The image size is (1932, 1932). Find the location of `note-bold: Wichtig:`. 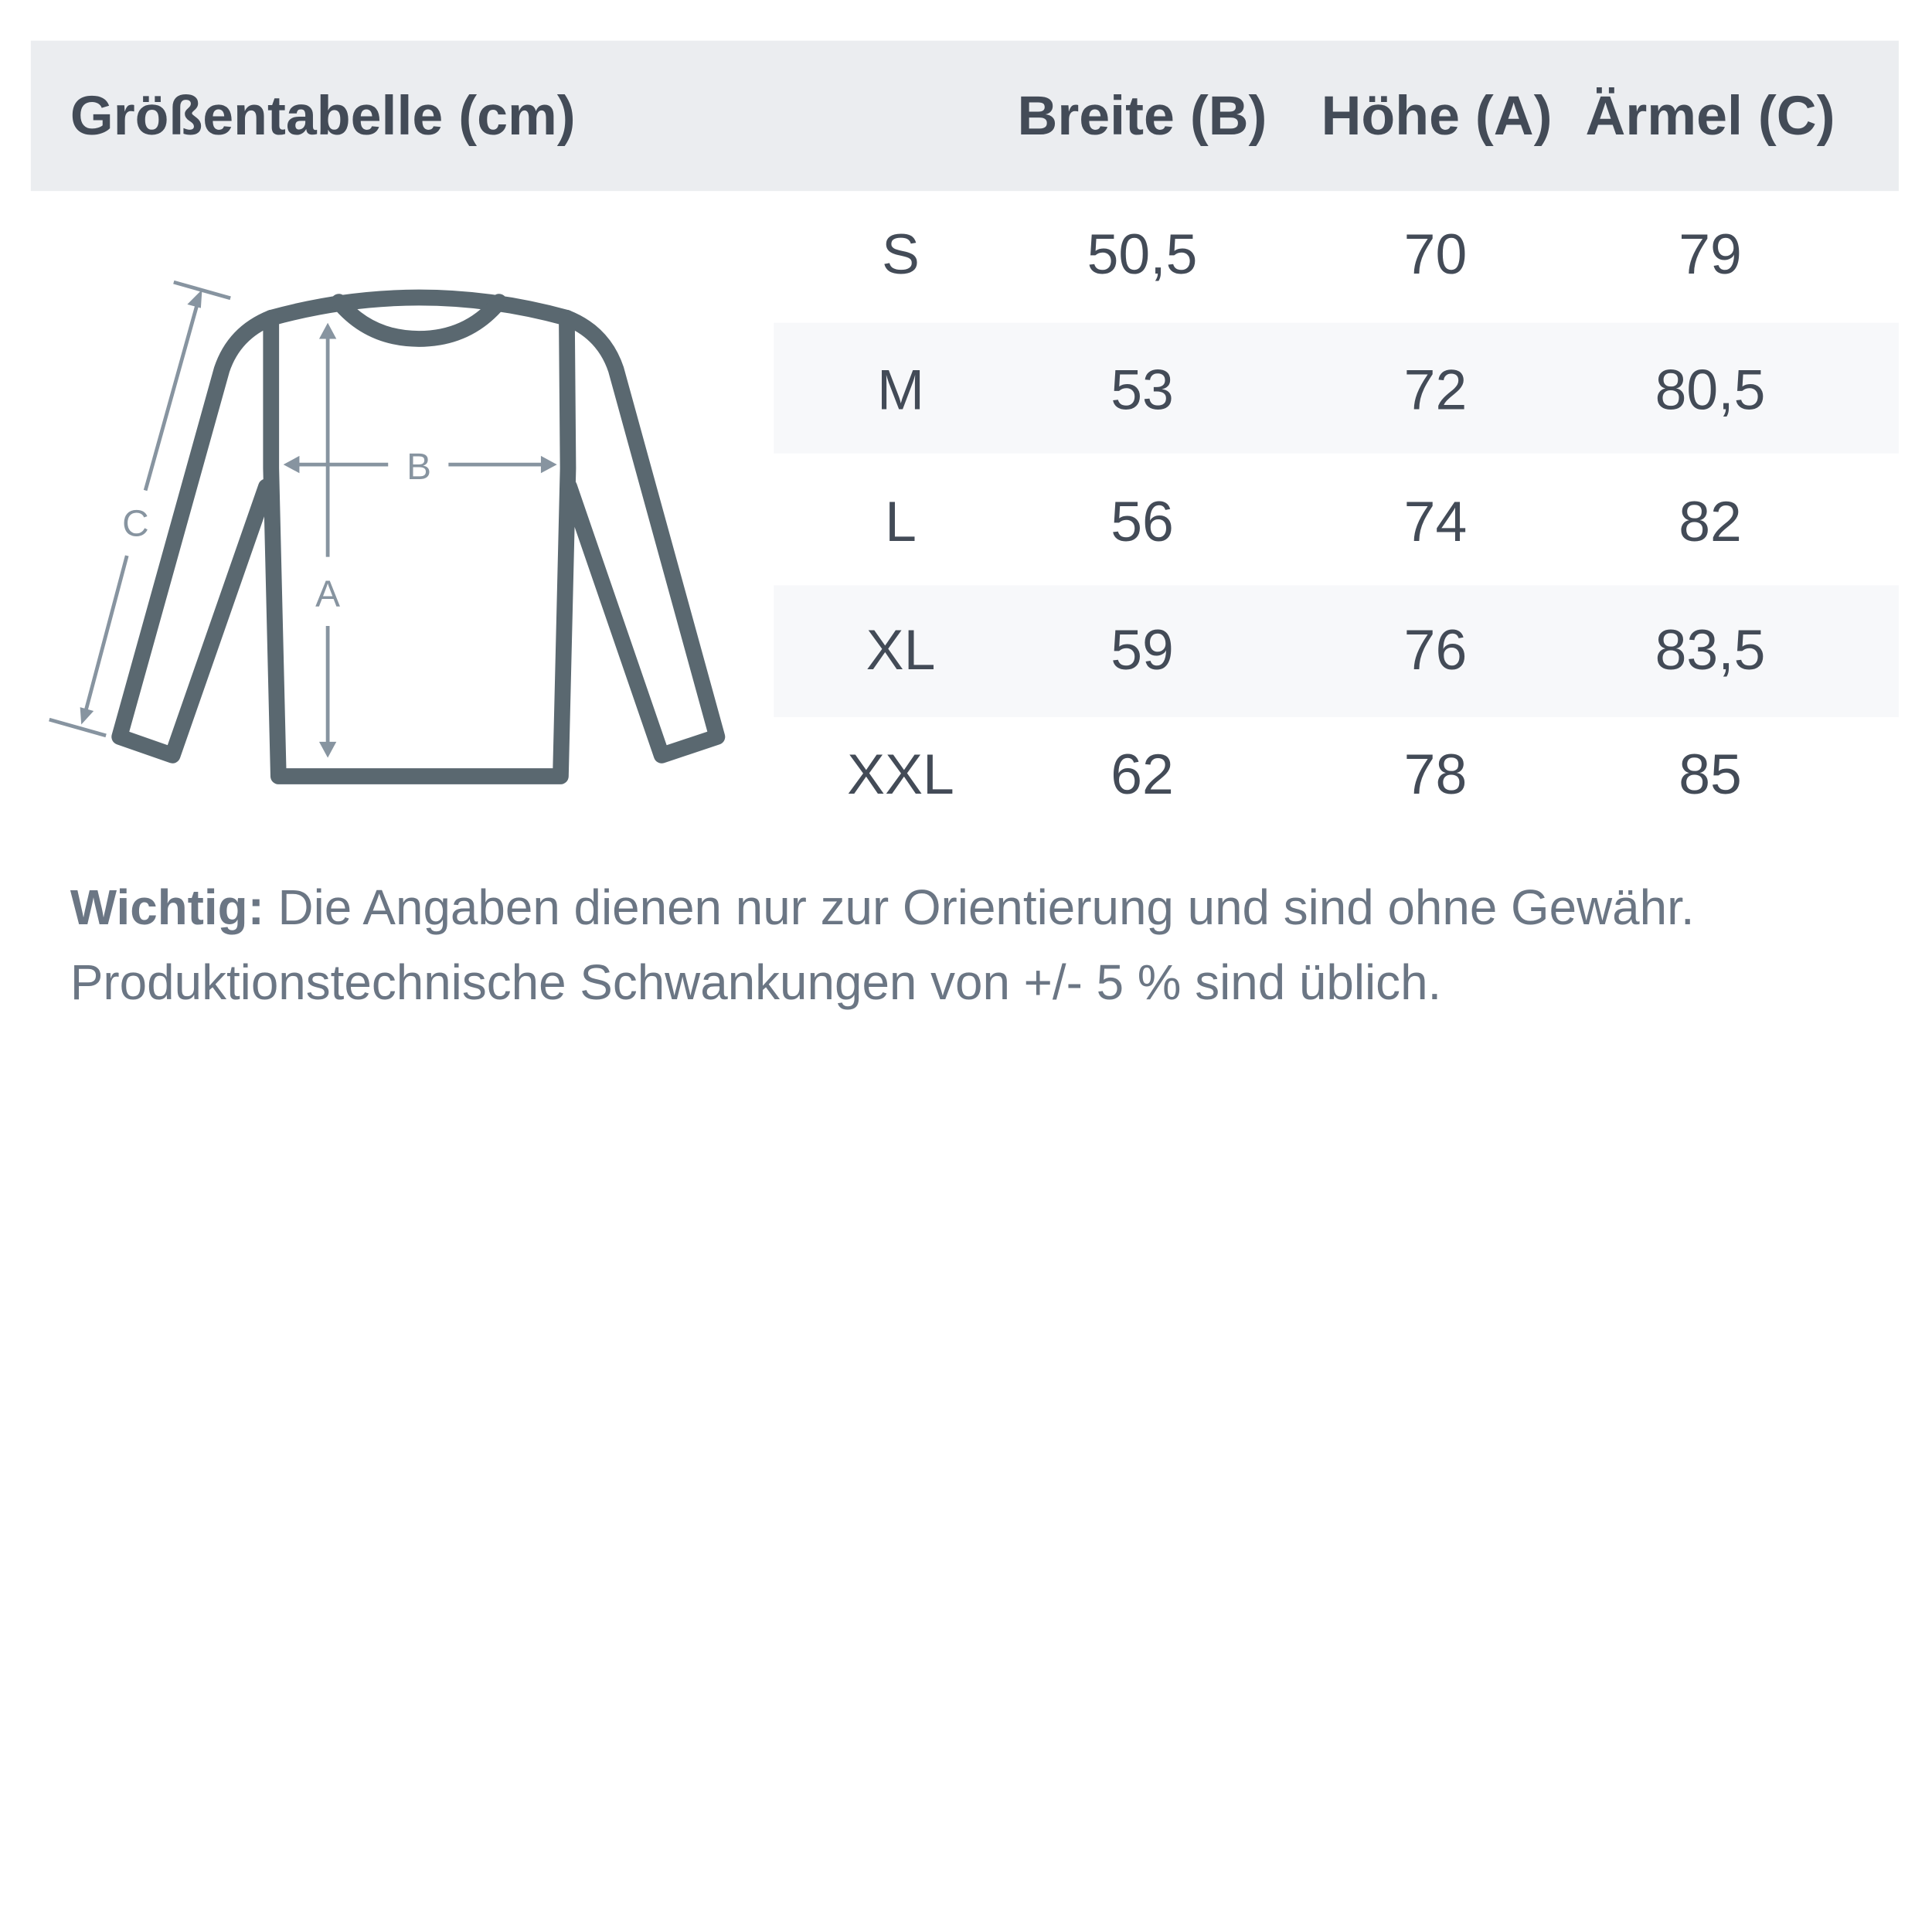

note-bold: Wichtig: is located at coordinates (167, 908).